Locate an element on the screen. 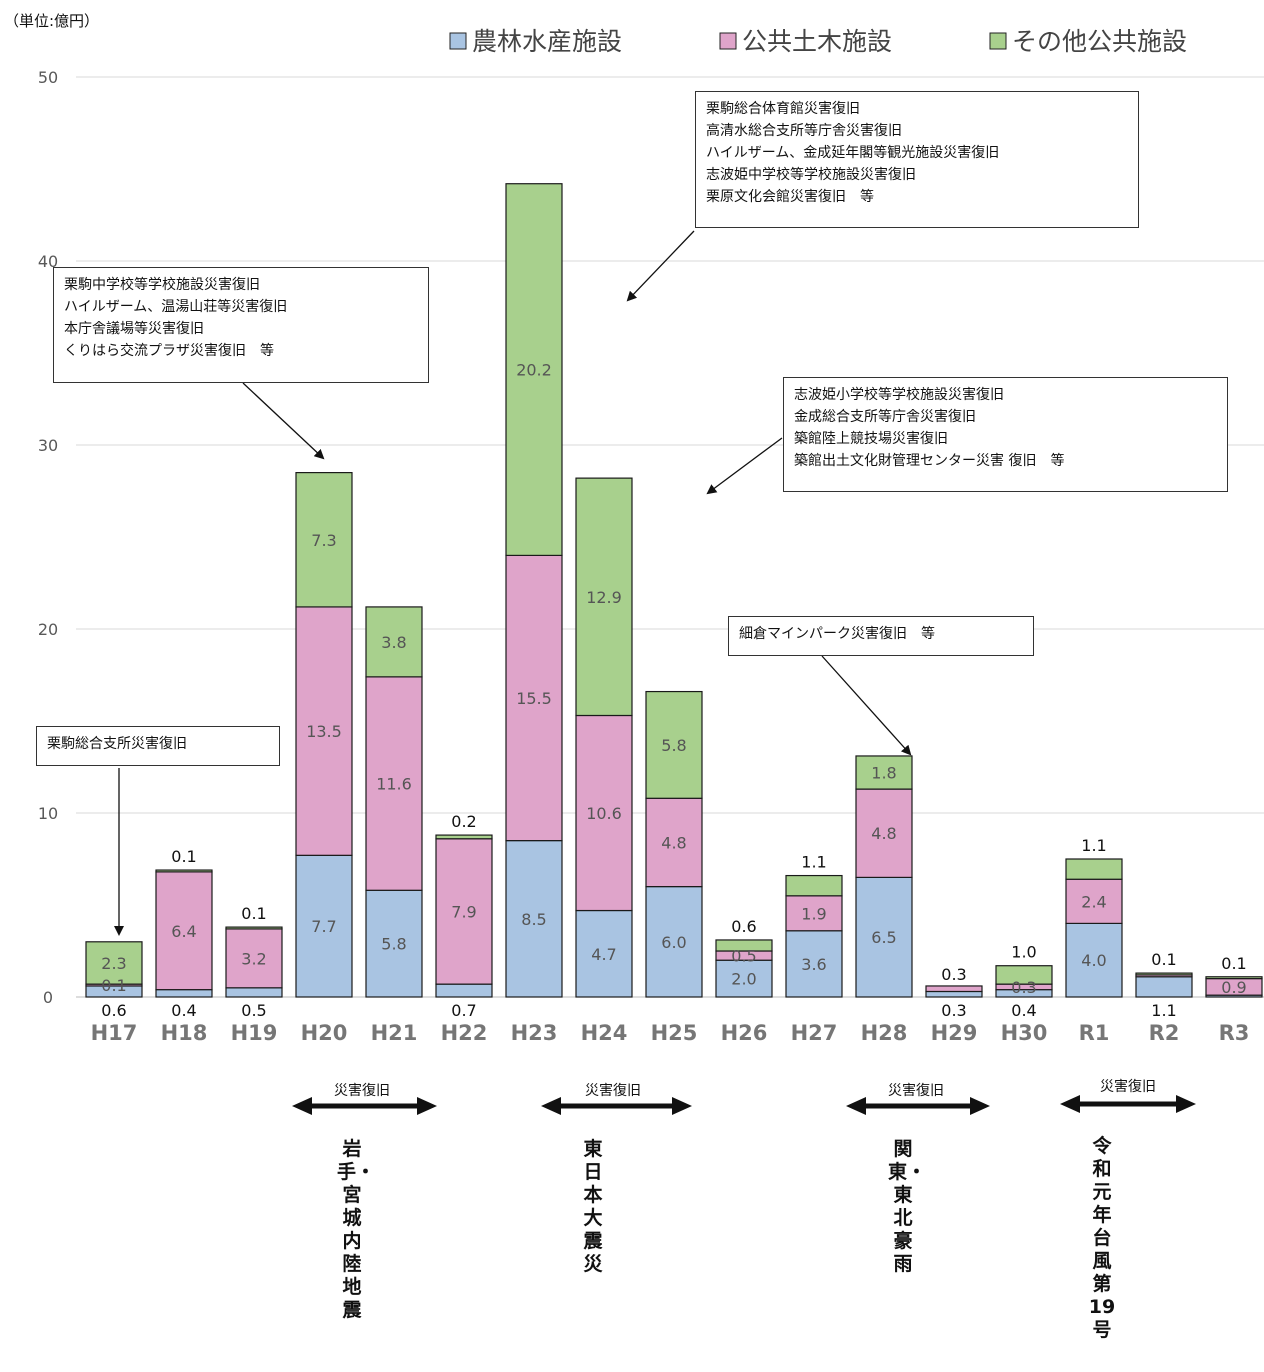  data-label: 3.8 is located at coordinates (393, 642).